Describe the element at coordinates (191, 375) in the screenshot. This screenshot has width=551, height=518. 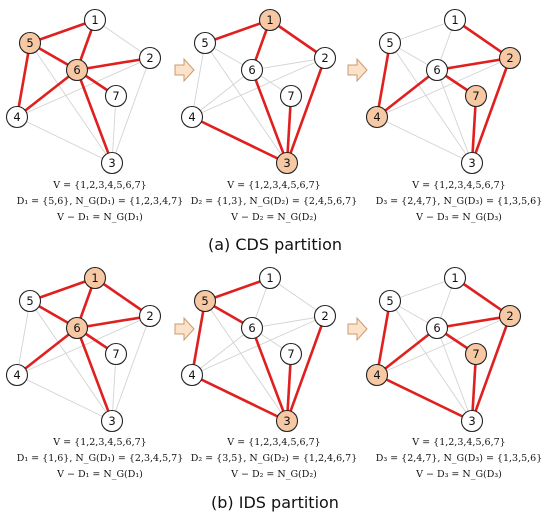
I see `node-label: 4` at that location.